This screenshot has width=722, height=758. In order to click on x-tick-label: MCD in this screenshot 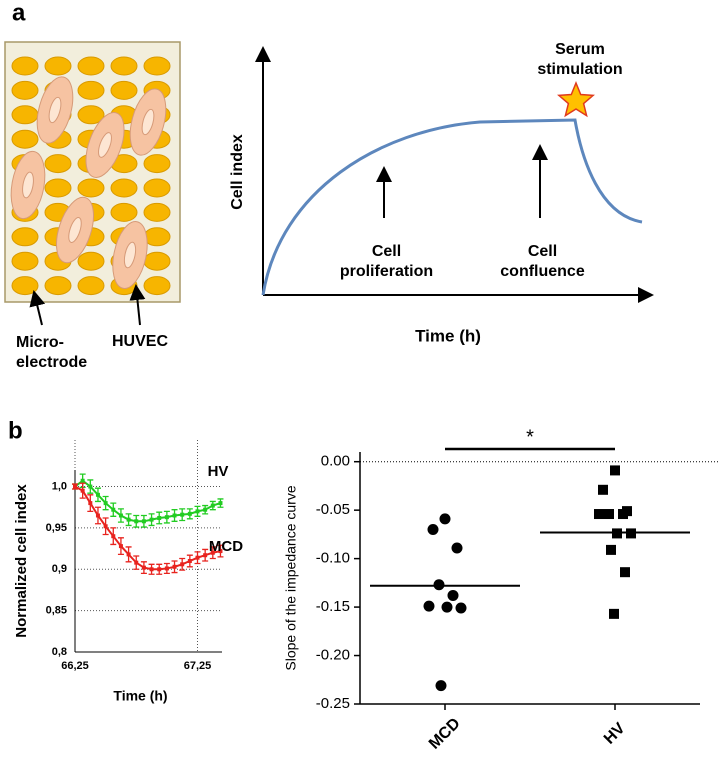, I will do `click(445, 734)`.